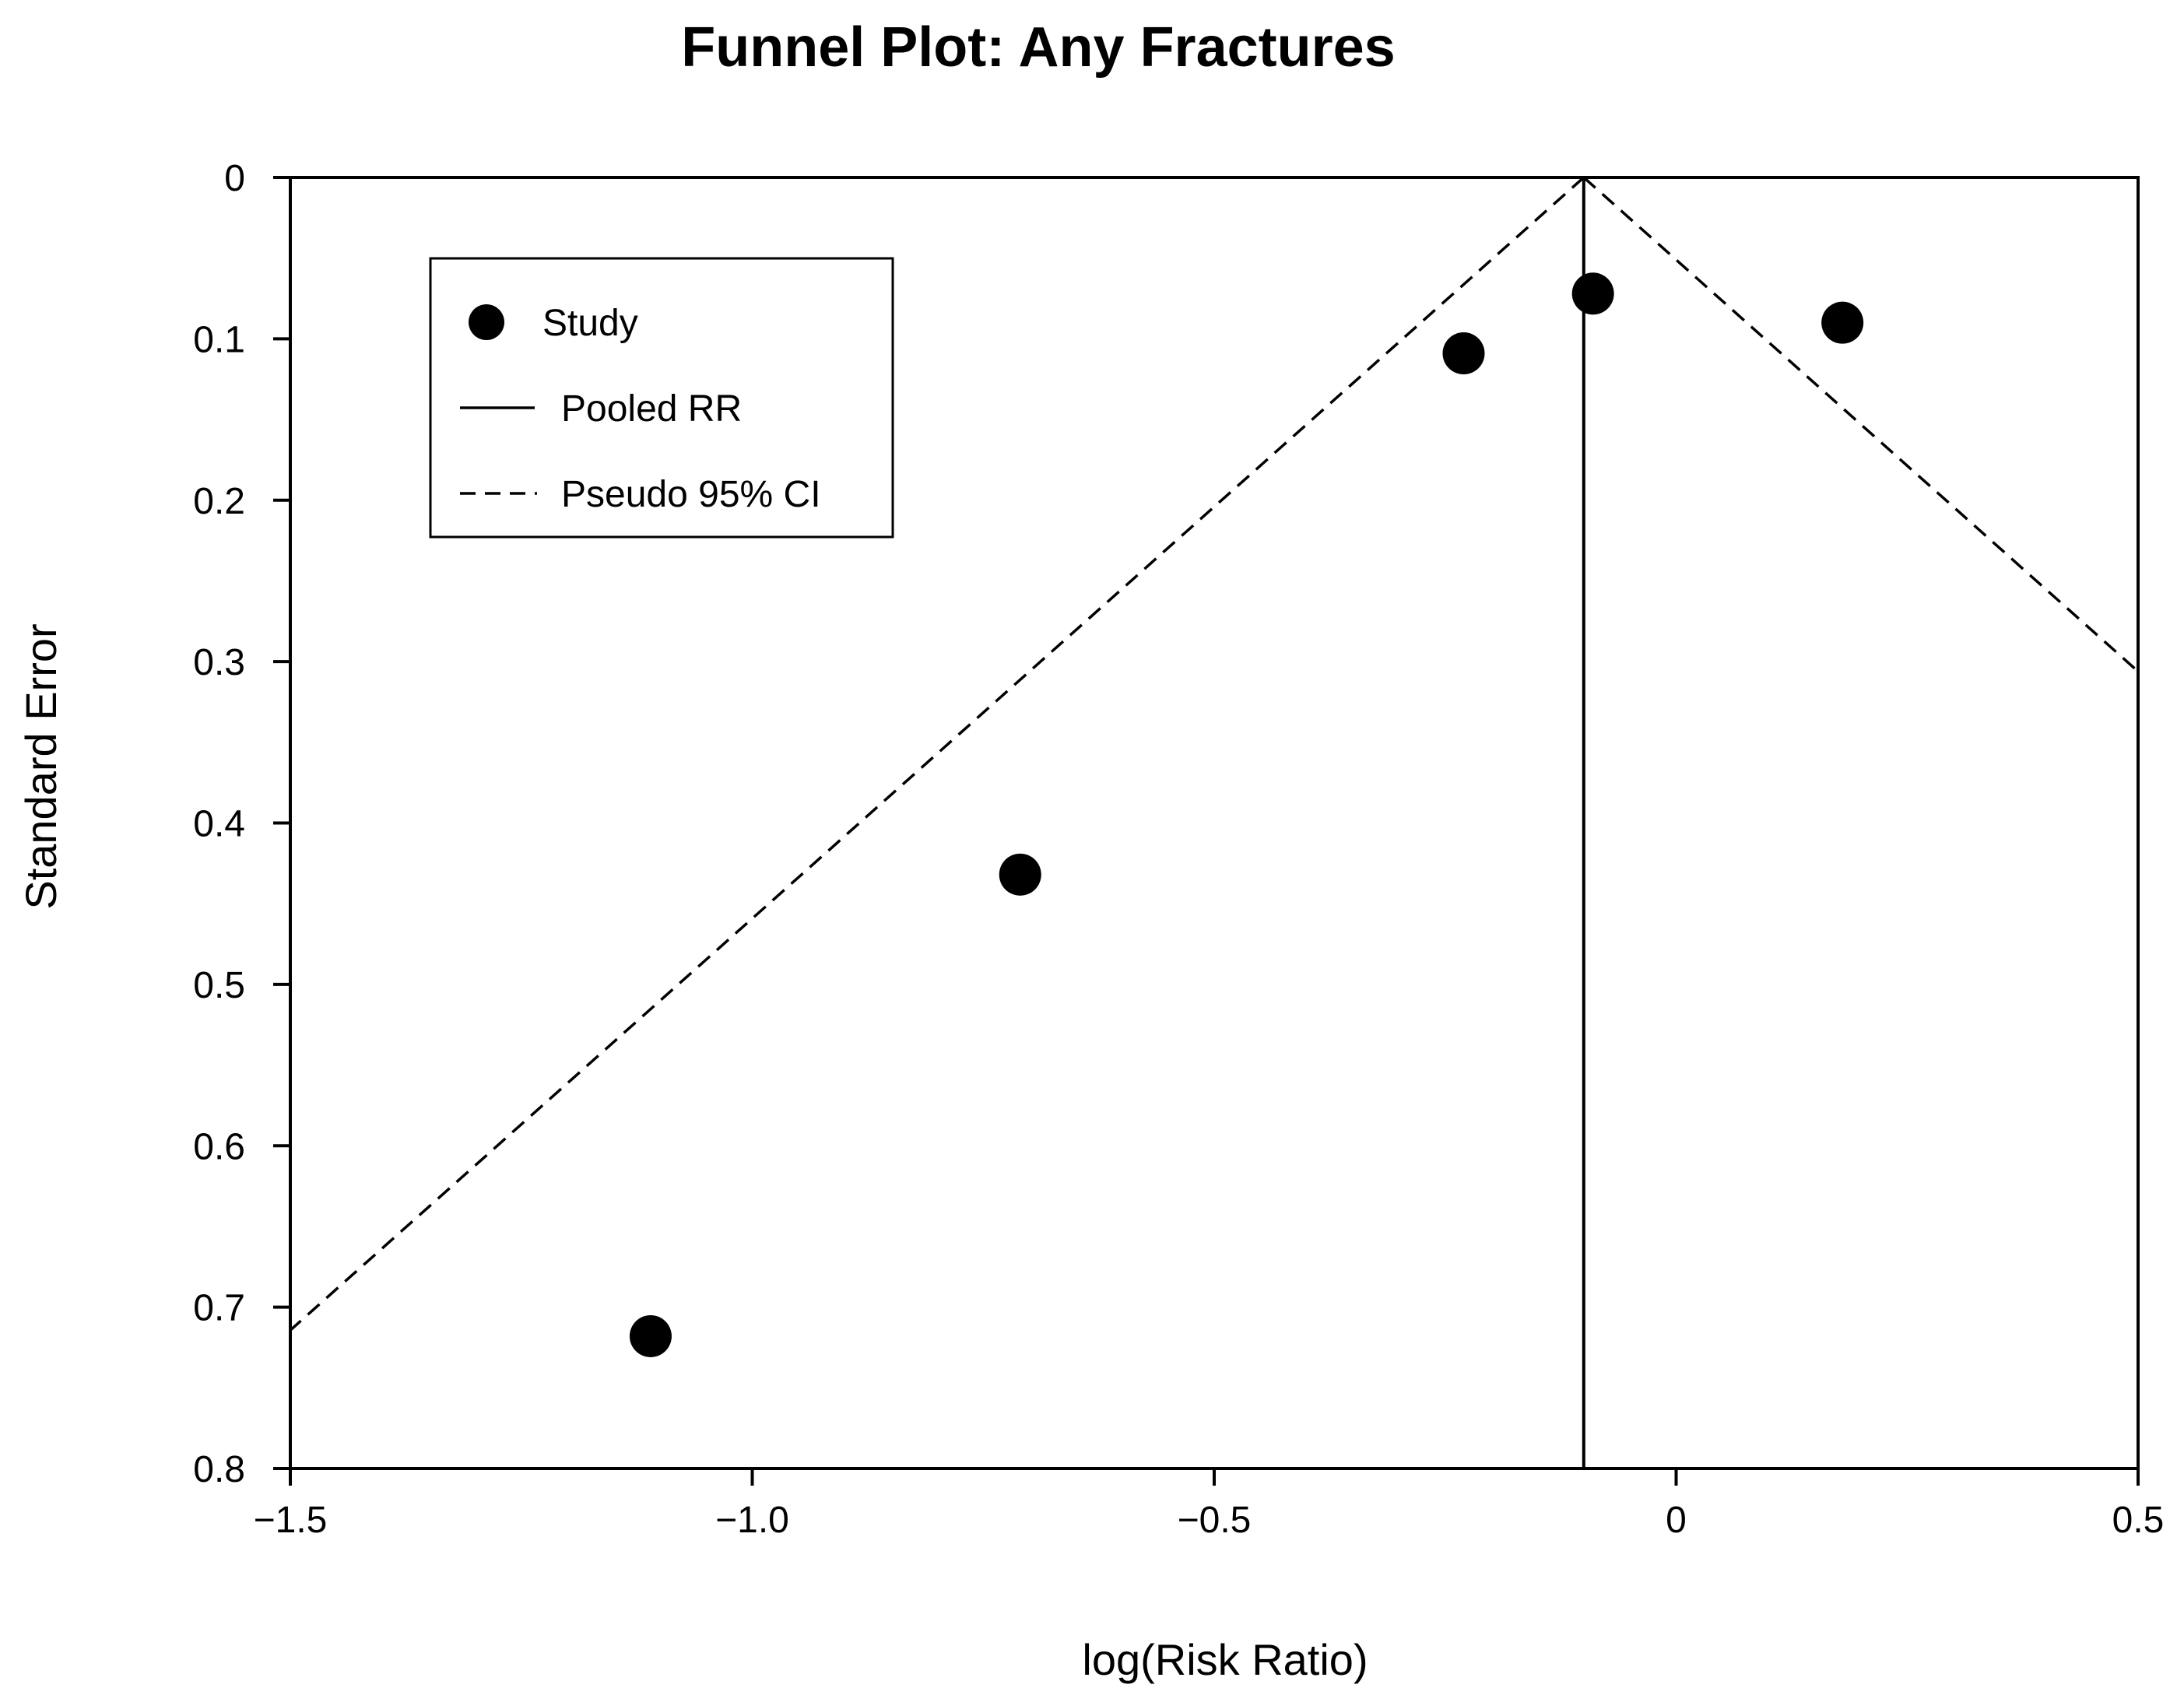 The image size is (2184, 1702). What do you see at coordinates (1676, 1521) in the screenshot?
I see `x-tick-label: 0` at bounding box center [1676, 1521].